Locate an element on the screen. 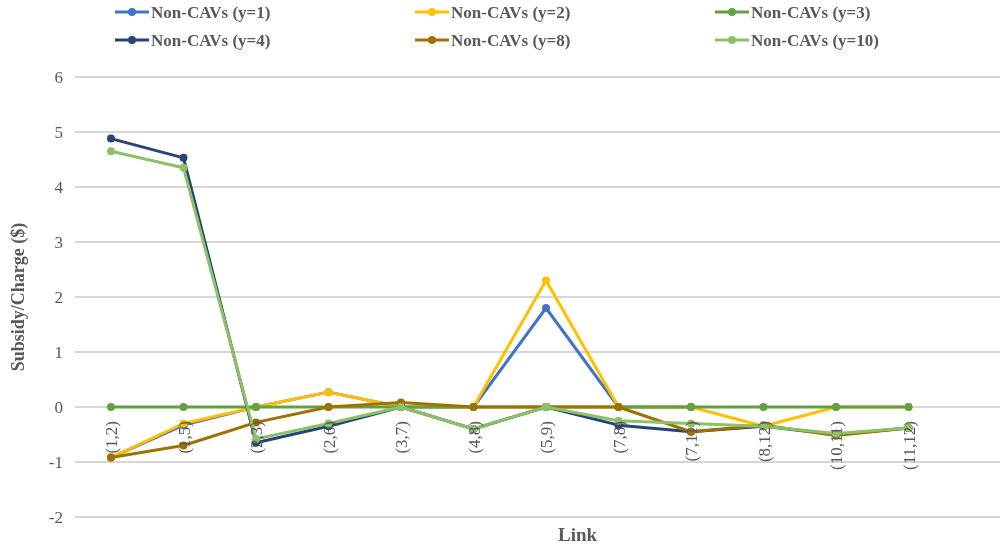  legend-label: Non-CAVs (y=8) is located at coordinates (511, 40).